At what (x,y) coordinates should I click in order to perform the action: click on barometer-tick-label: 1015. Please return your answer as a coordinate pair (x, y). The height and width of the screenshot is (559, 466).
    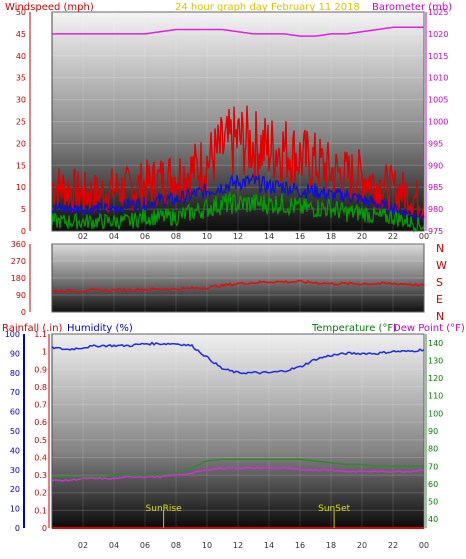
    Looking at the image, I should click on (438, 56).